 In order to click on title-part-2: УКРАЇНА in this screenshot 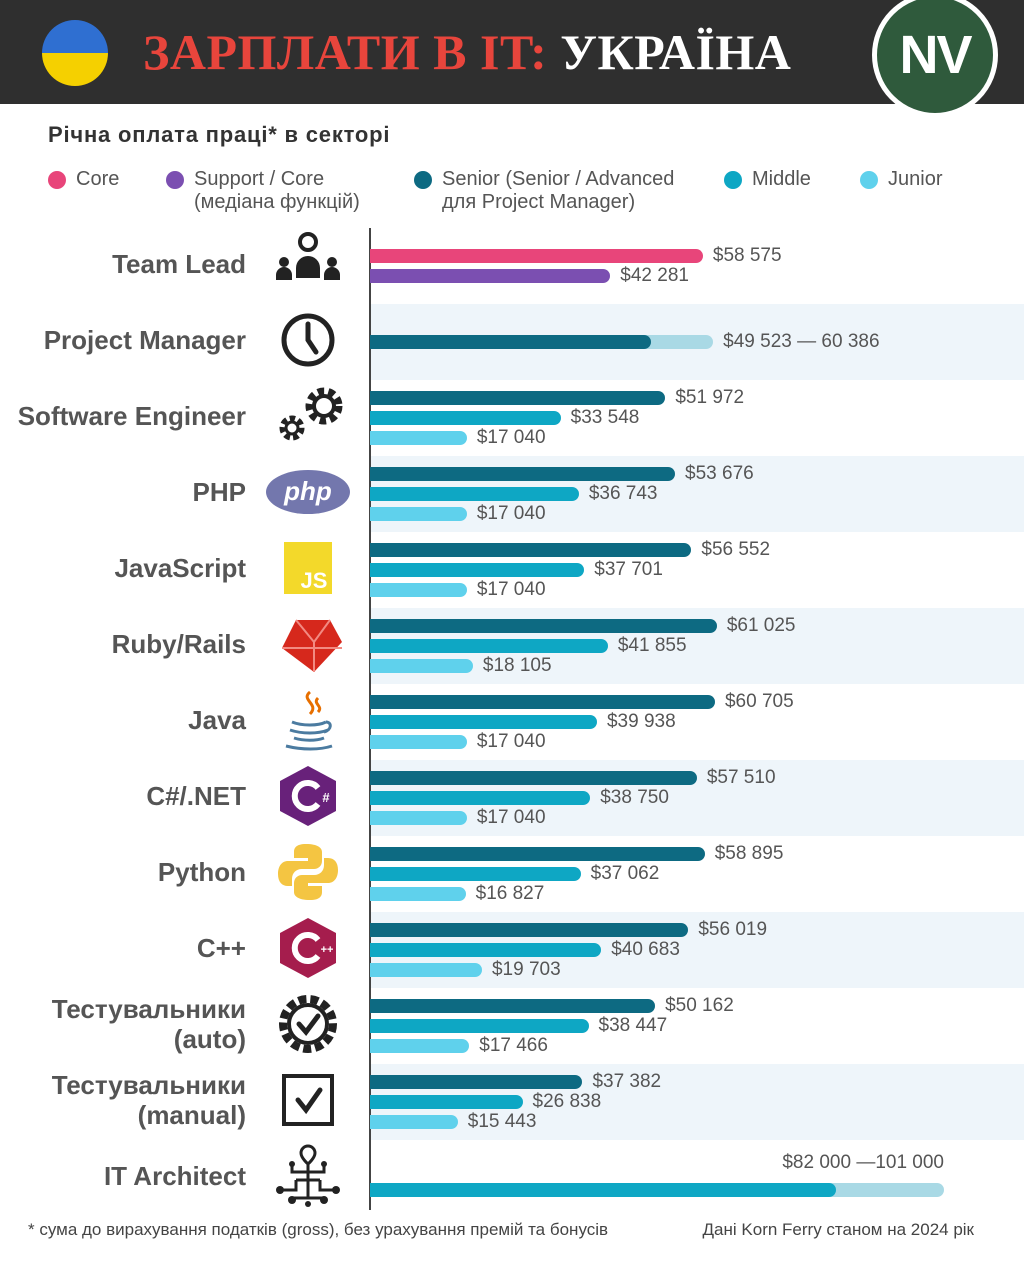, I will do `click(676, 52)`.